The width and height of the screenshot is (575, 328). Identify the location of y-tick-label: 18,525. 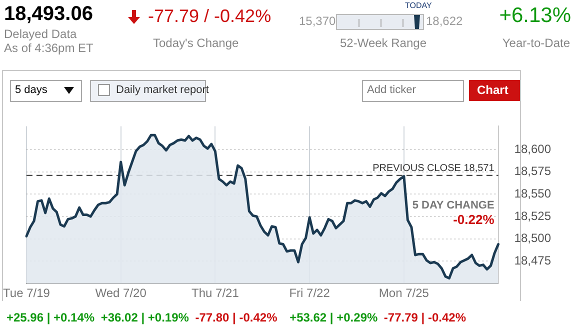
(533, 215).